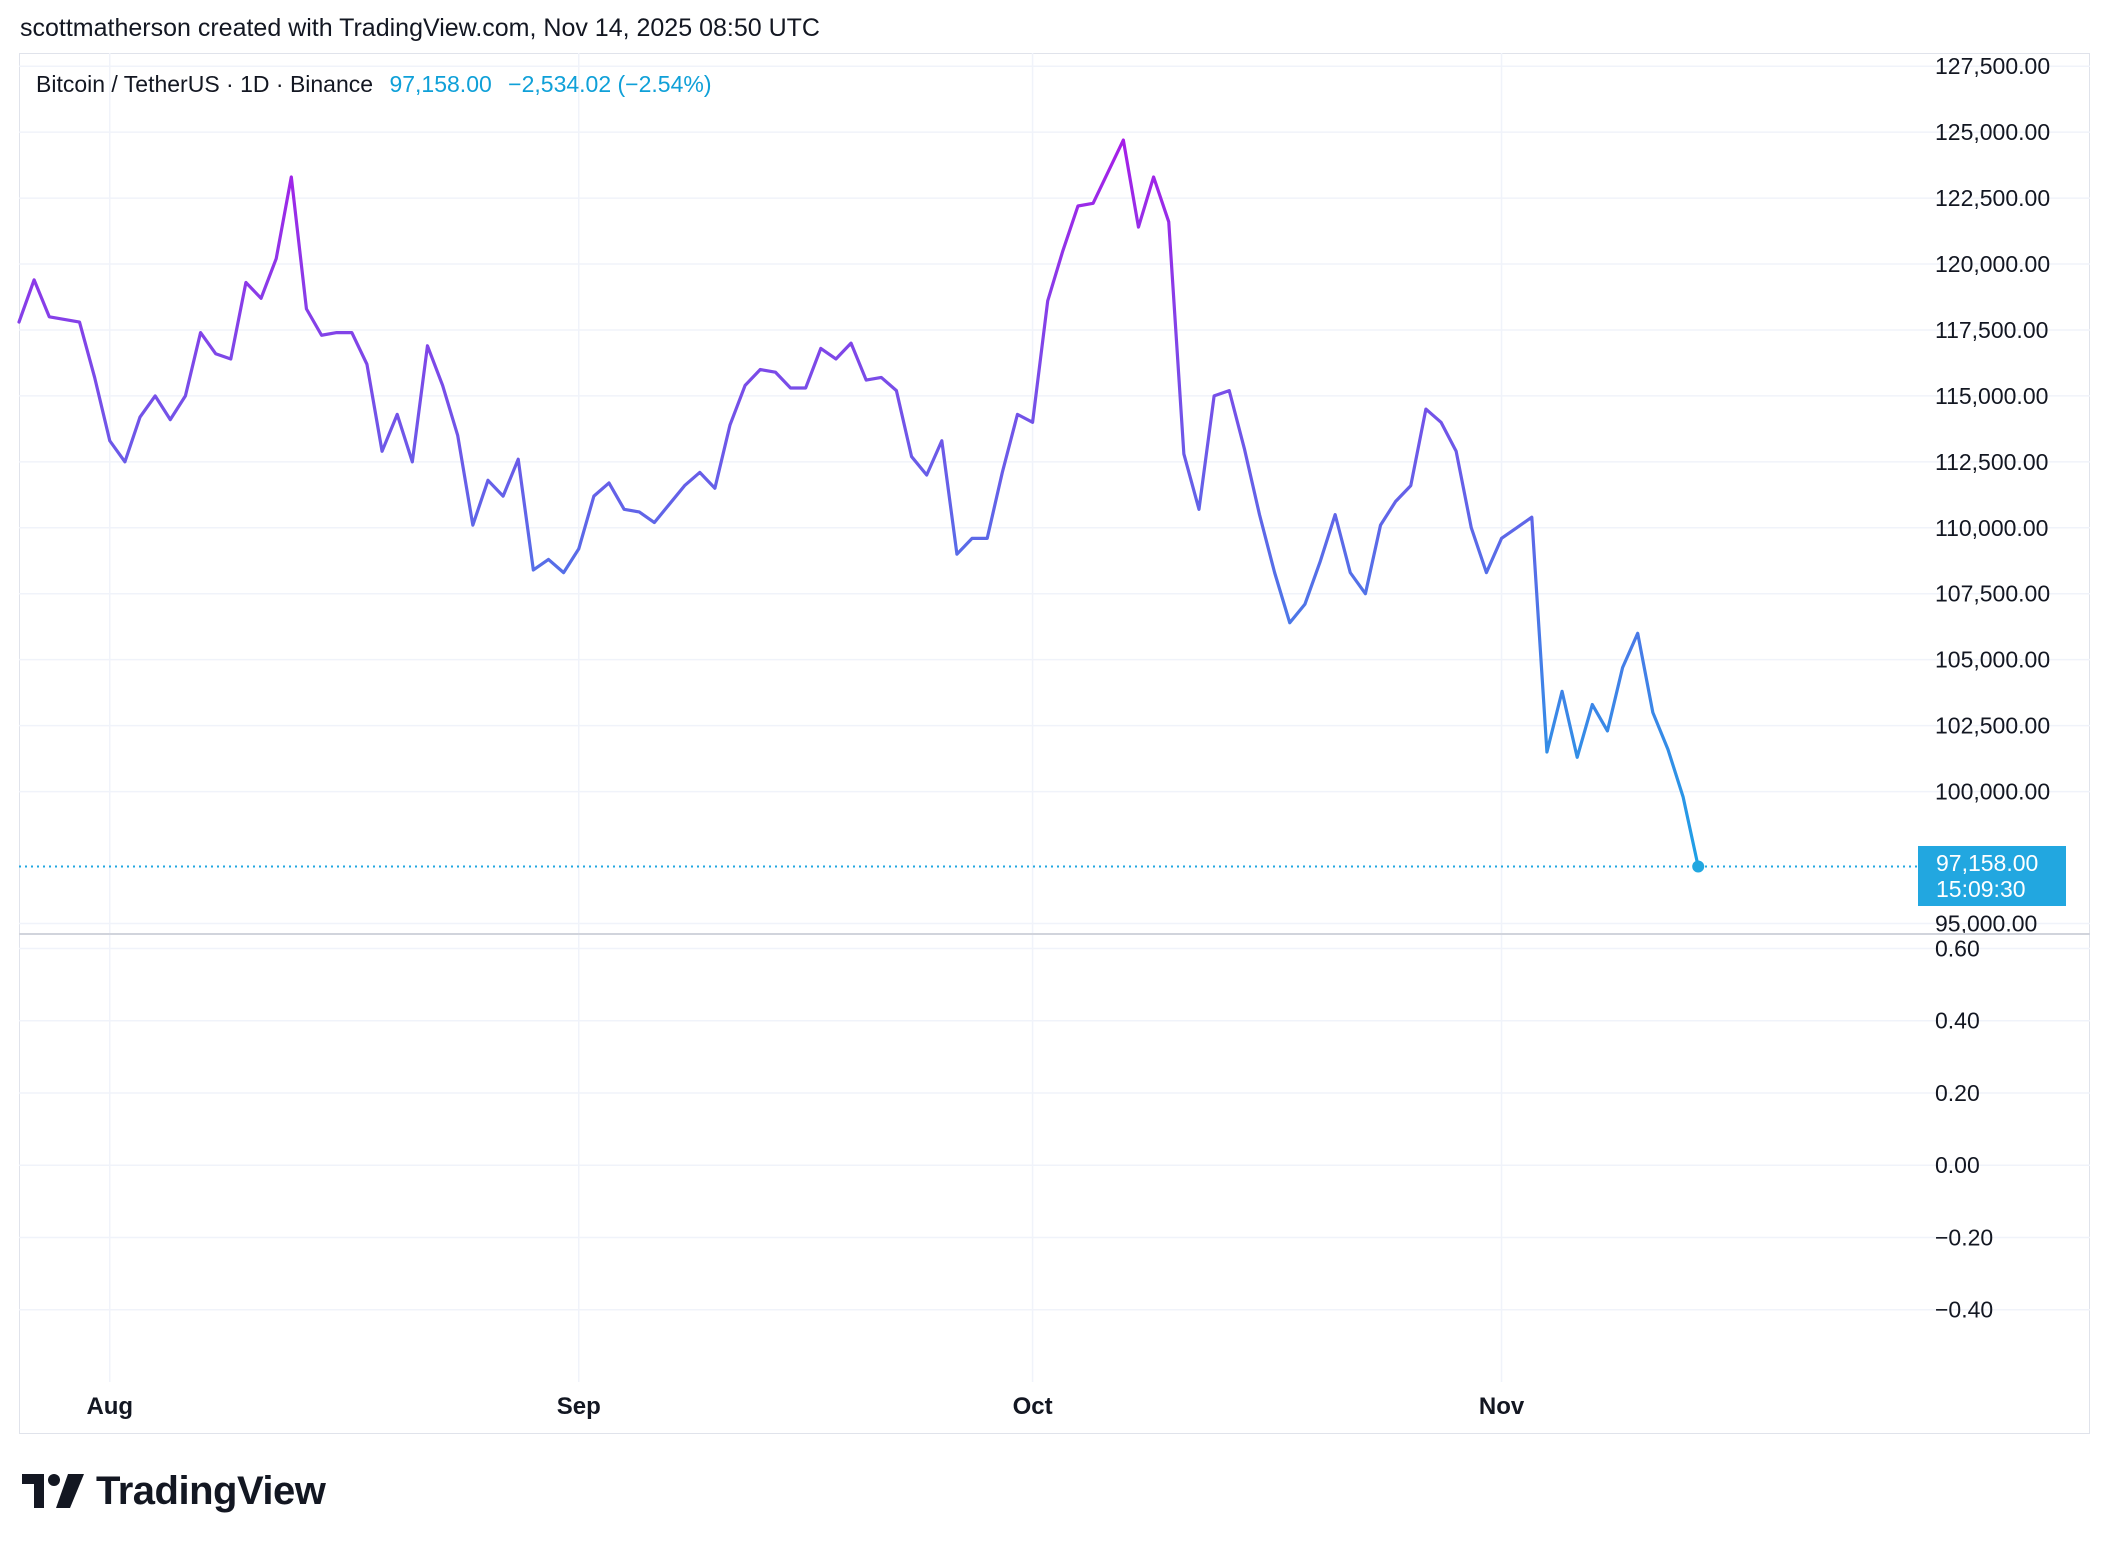 Image resolution: width=2108 pixels, height=1552 pixels. I want to click on time-tick-label: Aug, so click(109, 1406).